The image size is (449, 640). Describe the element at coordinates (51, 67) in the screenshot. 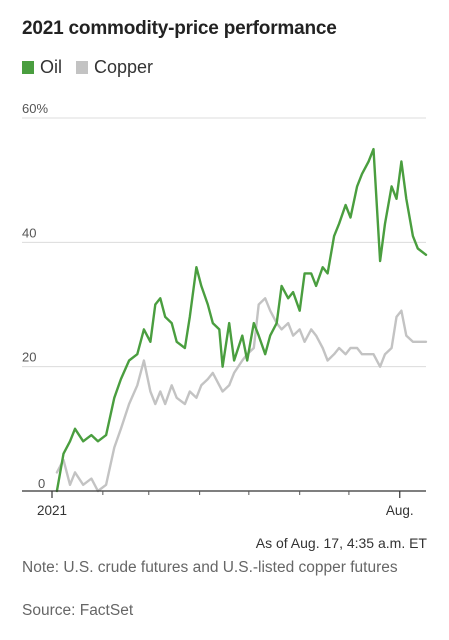

I see `legend-label-oil: Oil` at that location.